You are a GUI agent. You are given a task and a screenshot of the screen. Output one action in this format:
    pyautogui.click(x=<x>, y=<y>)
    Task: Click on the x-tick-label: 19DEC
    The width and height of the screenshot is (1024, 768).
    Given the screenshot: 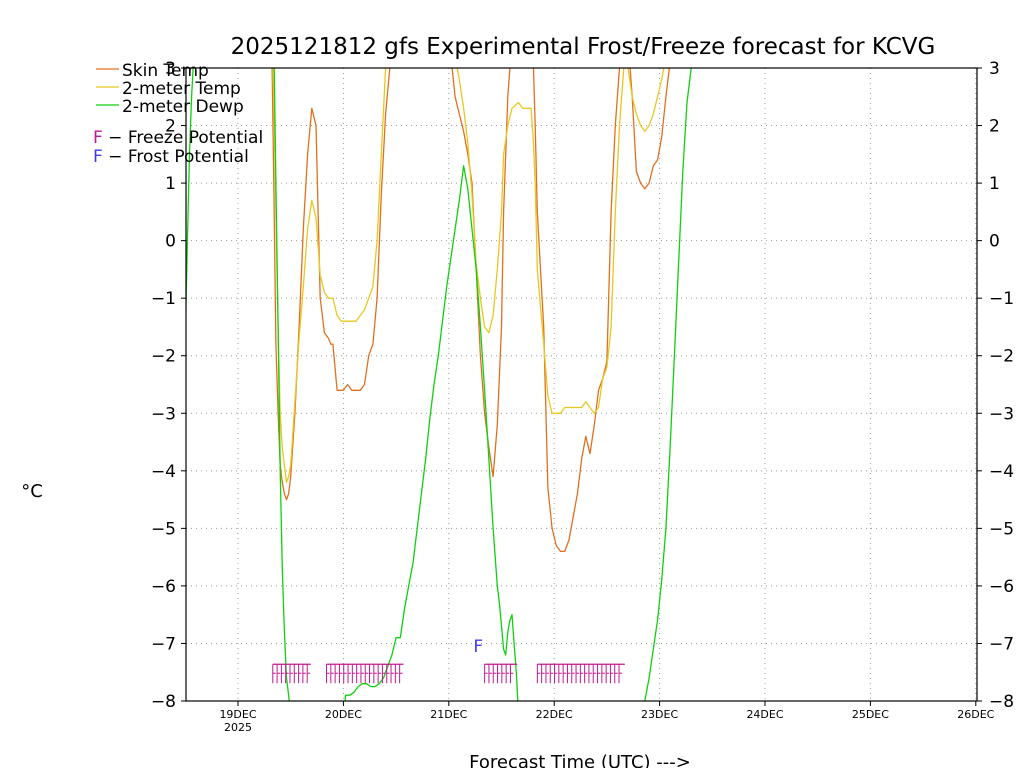 What is the action you would take?
    pyautogui.click(x=237, y=714)
    